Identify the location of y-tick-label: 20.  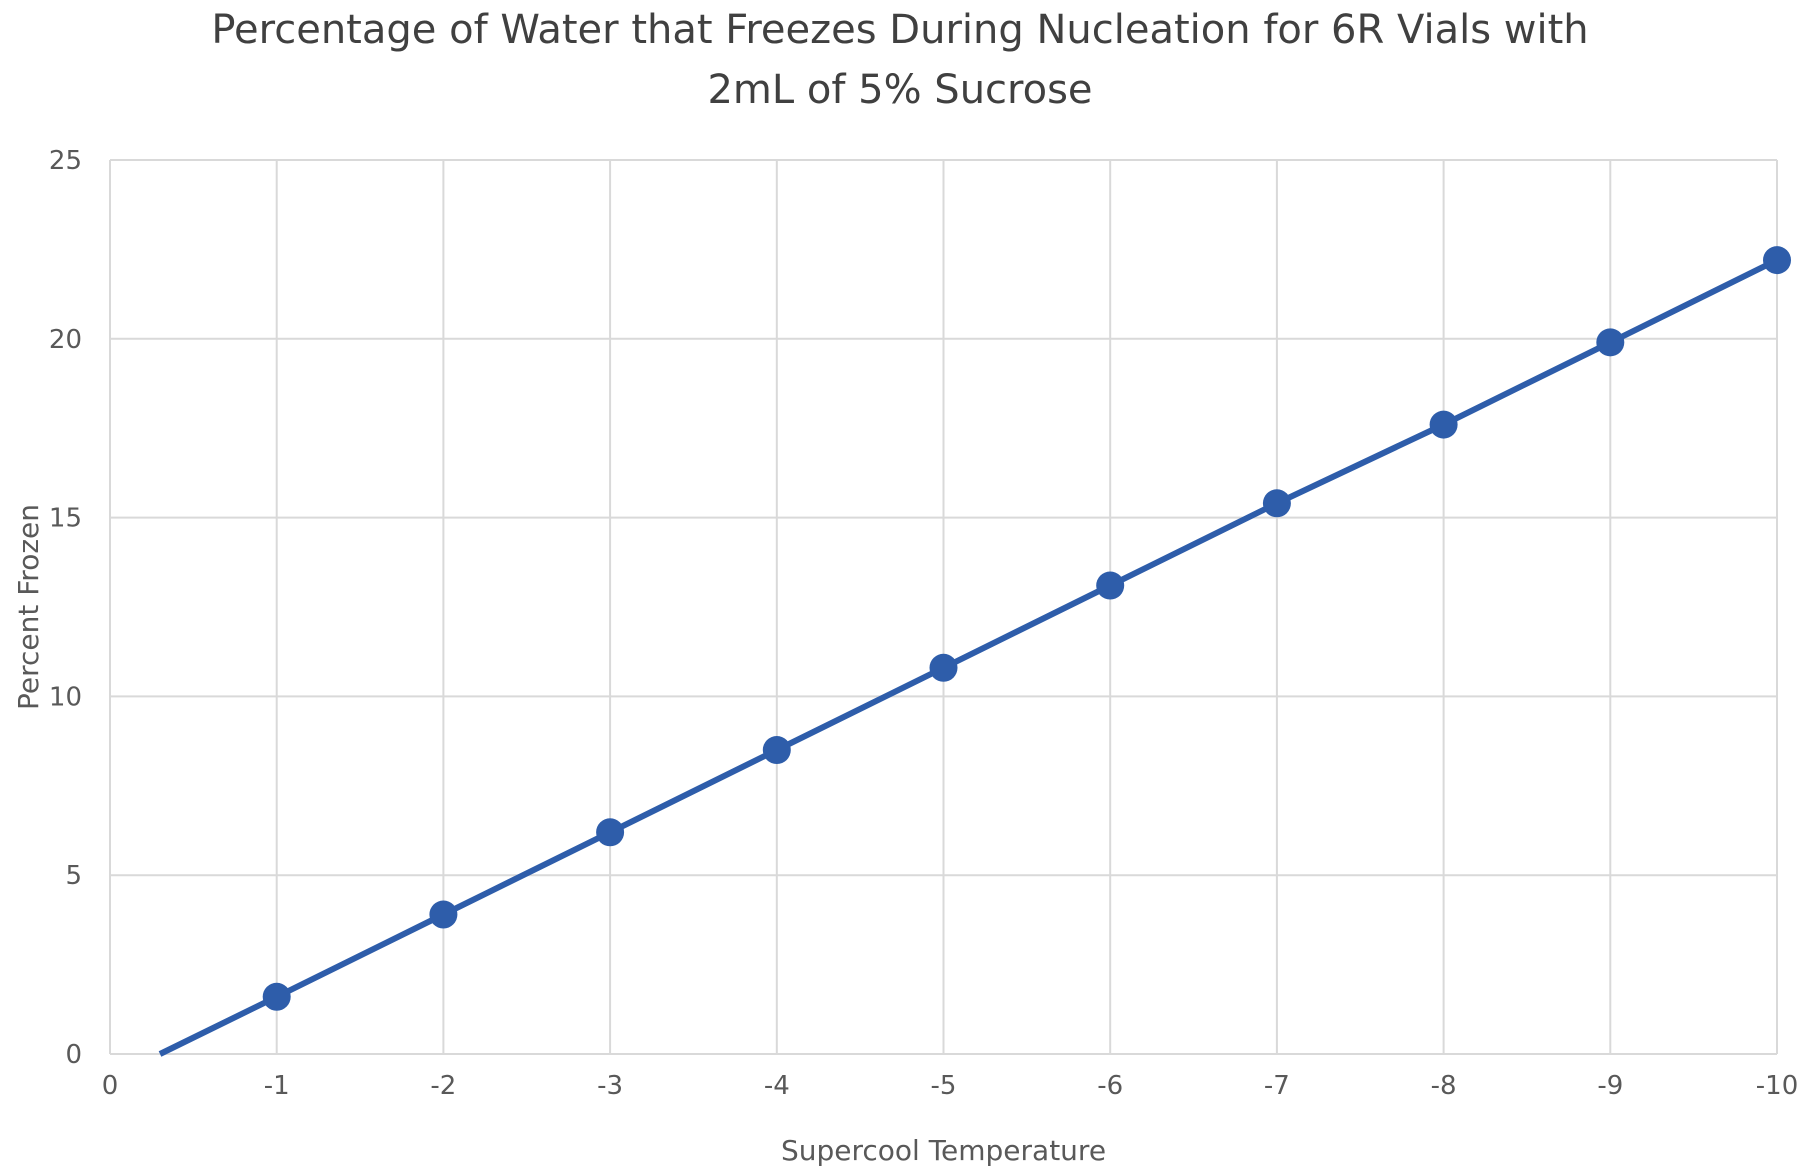
(65, 340).